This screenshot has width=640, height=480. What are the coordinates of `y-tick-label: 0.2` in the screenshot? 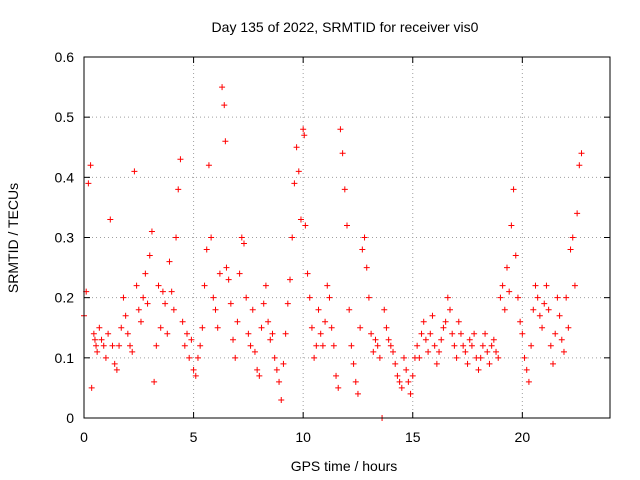 It's located at (65, 298).